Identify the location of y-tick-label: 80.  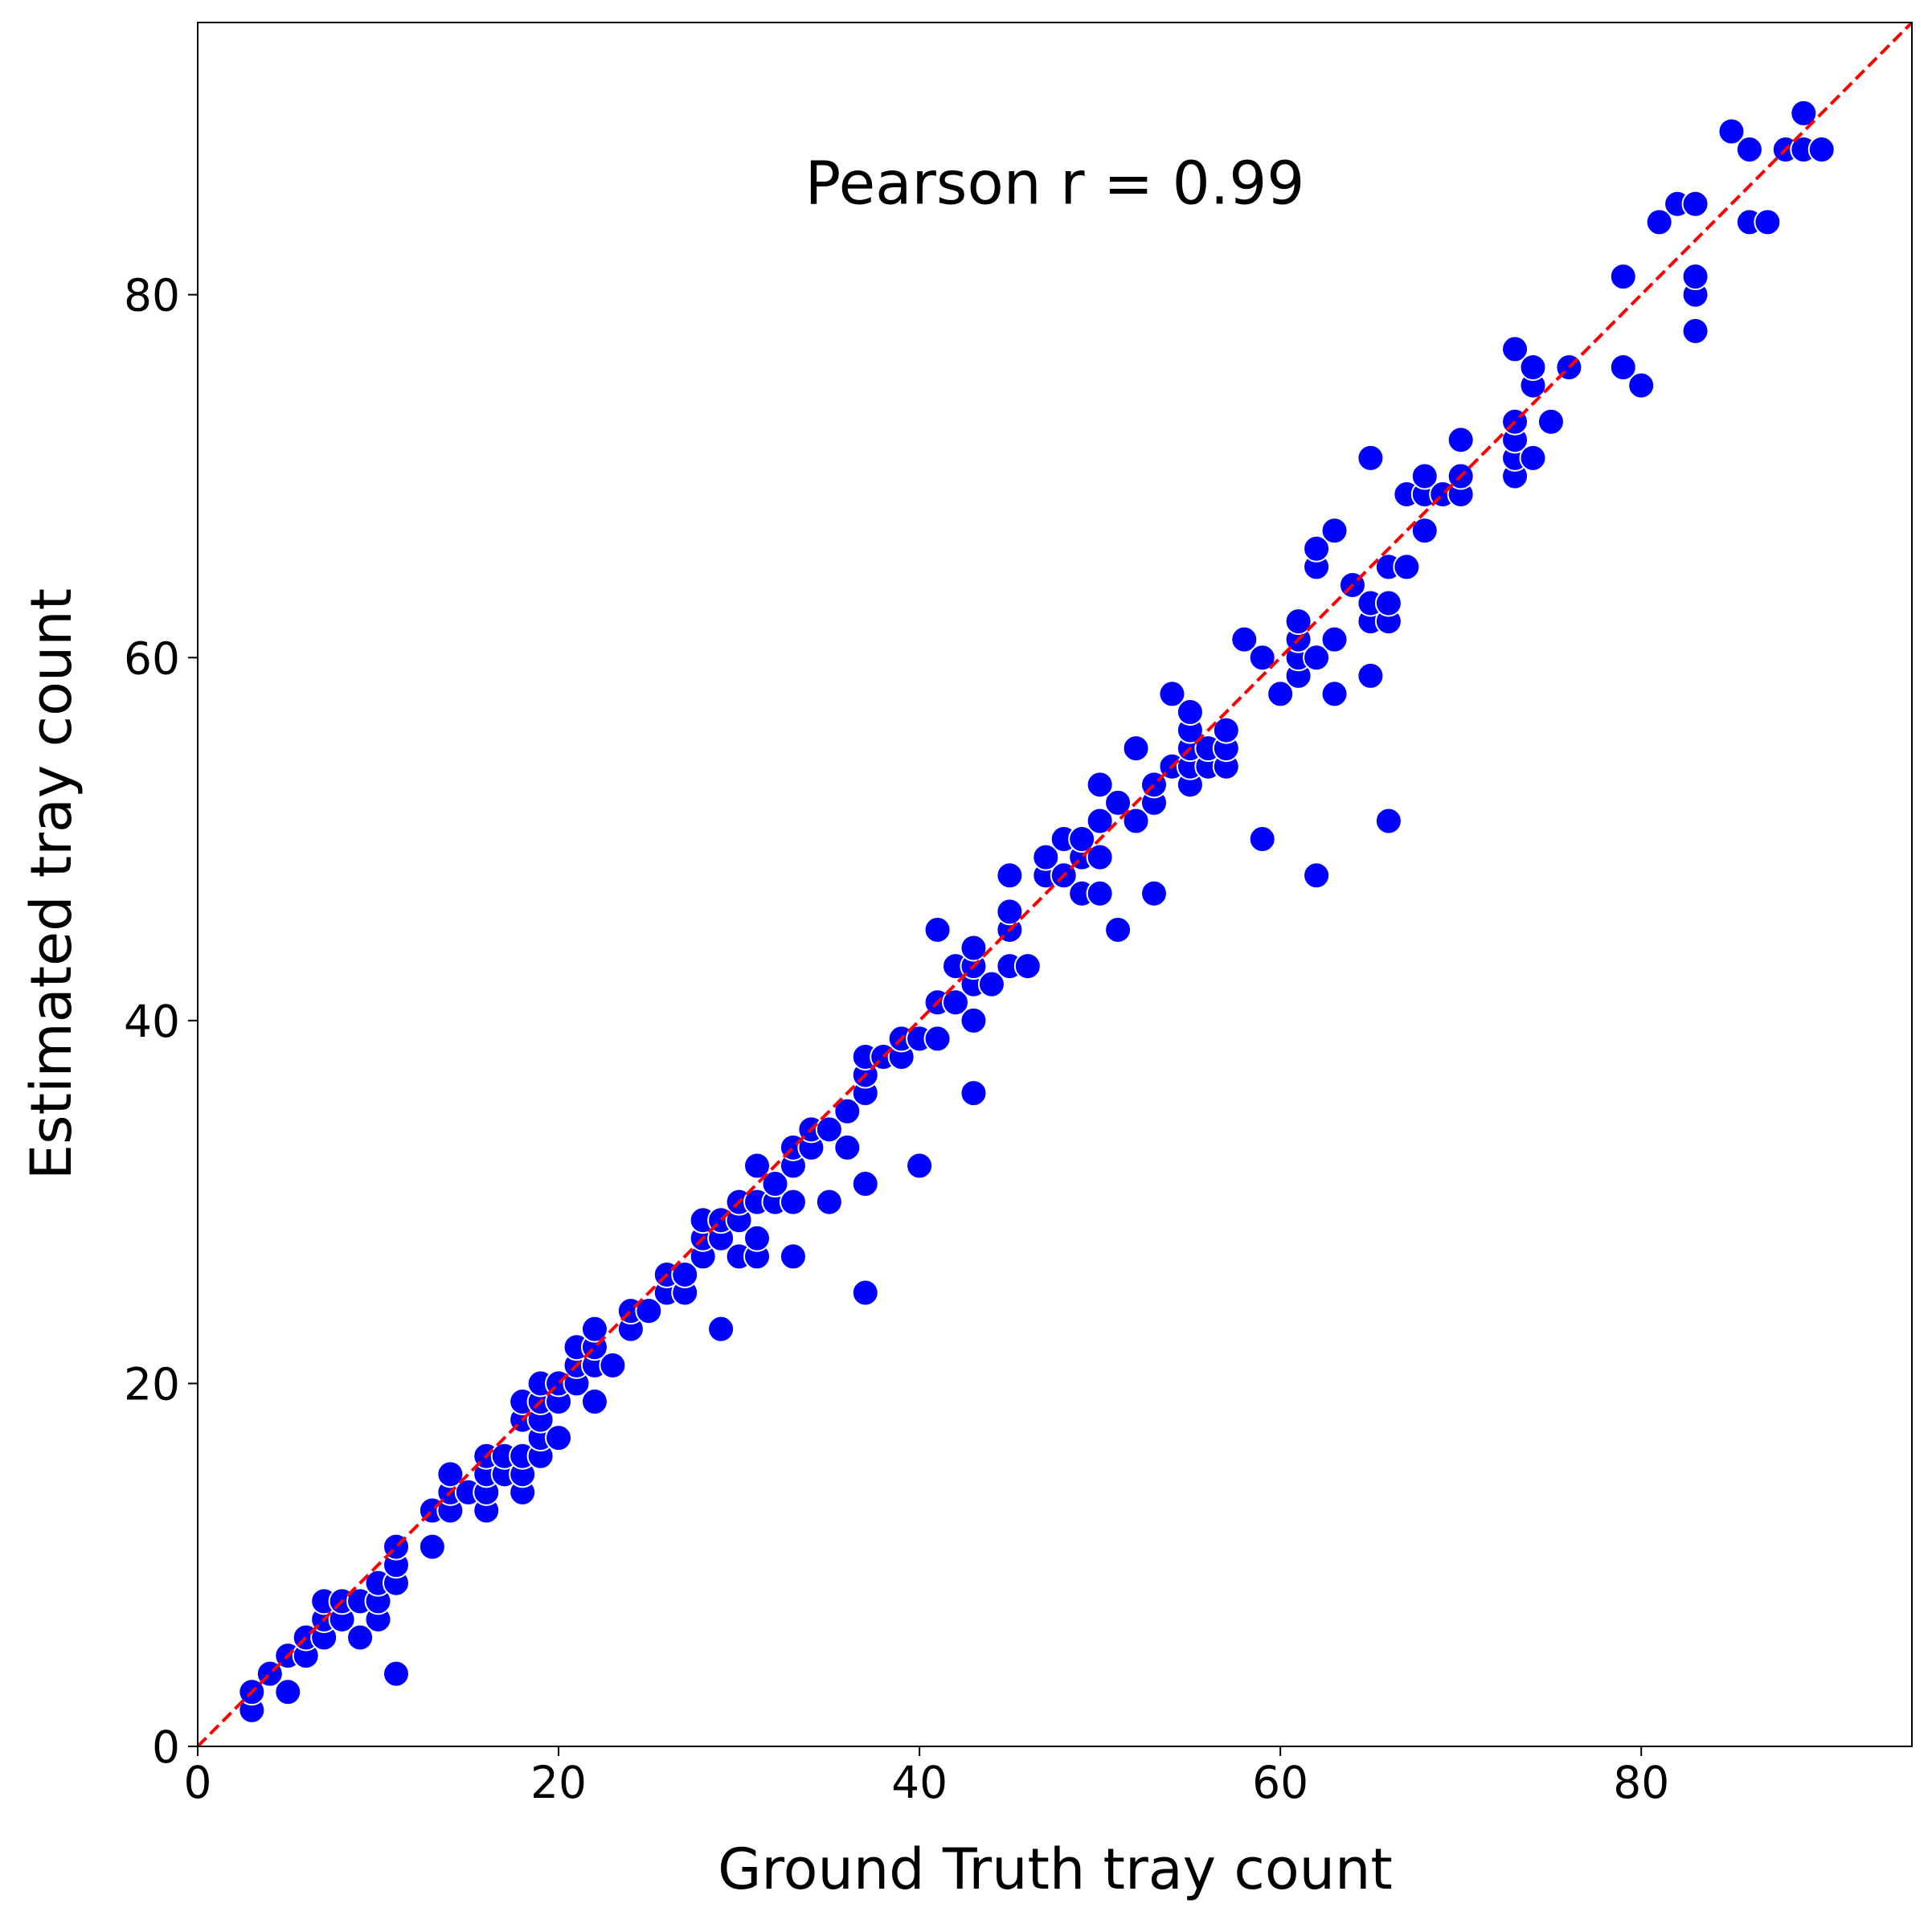
(152, 295).